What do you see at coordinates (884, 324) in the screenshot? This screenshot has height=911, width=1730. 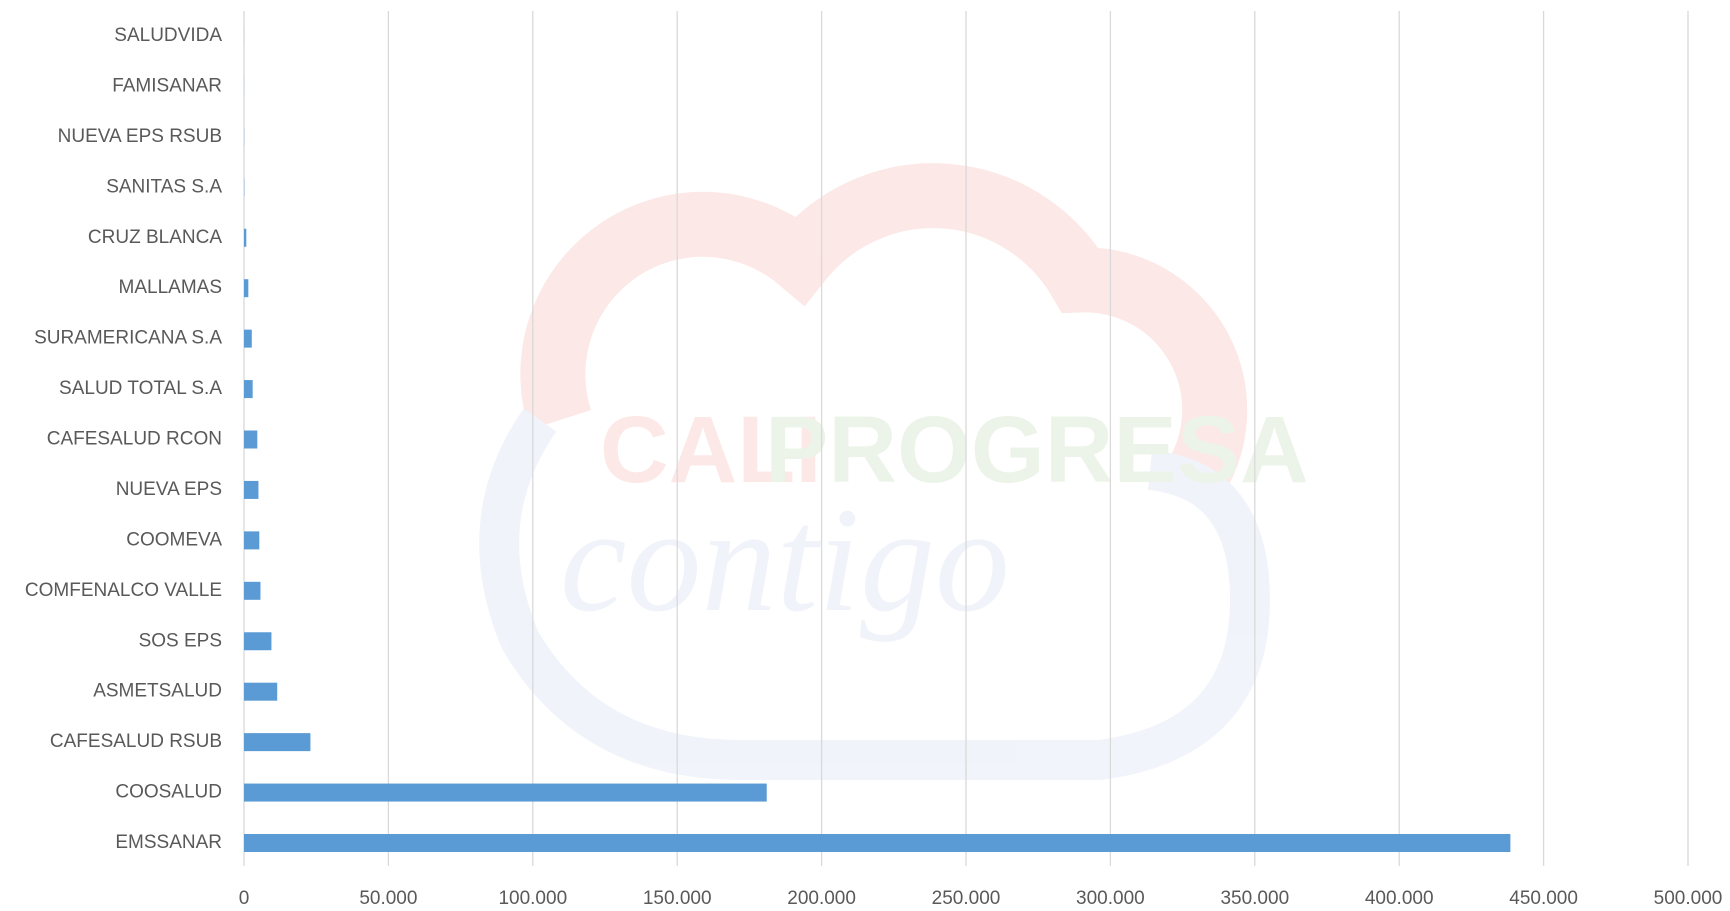 I see `watermark-arc` at bounding box center [884, 324].